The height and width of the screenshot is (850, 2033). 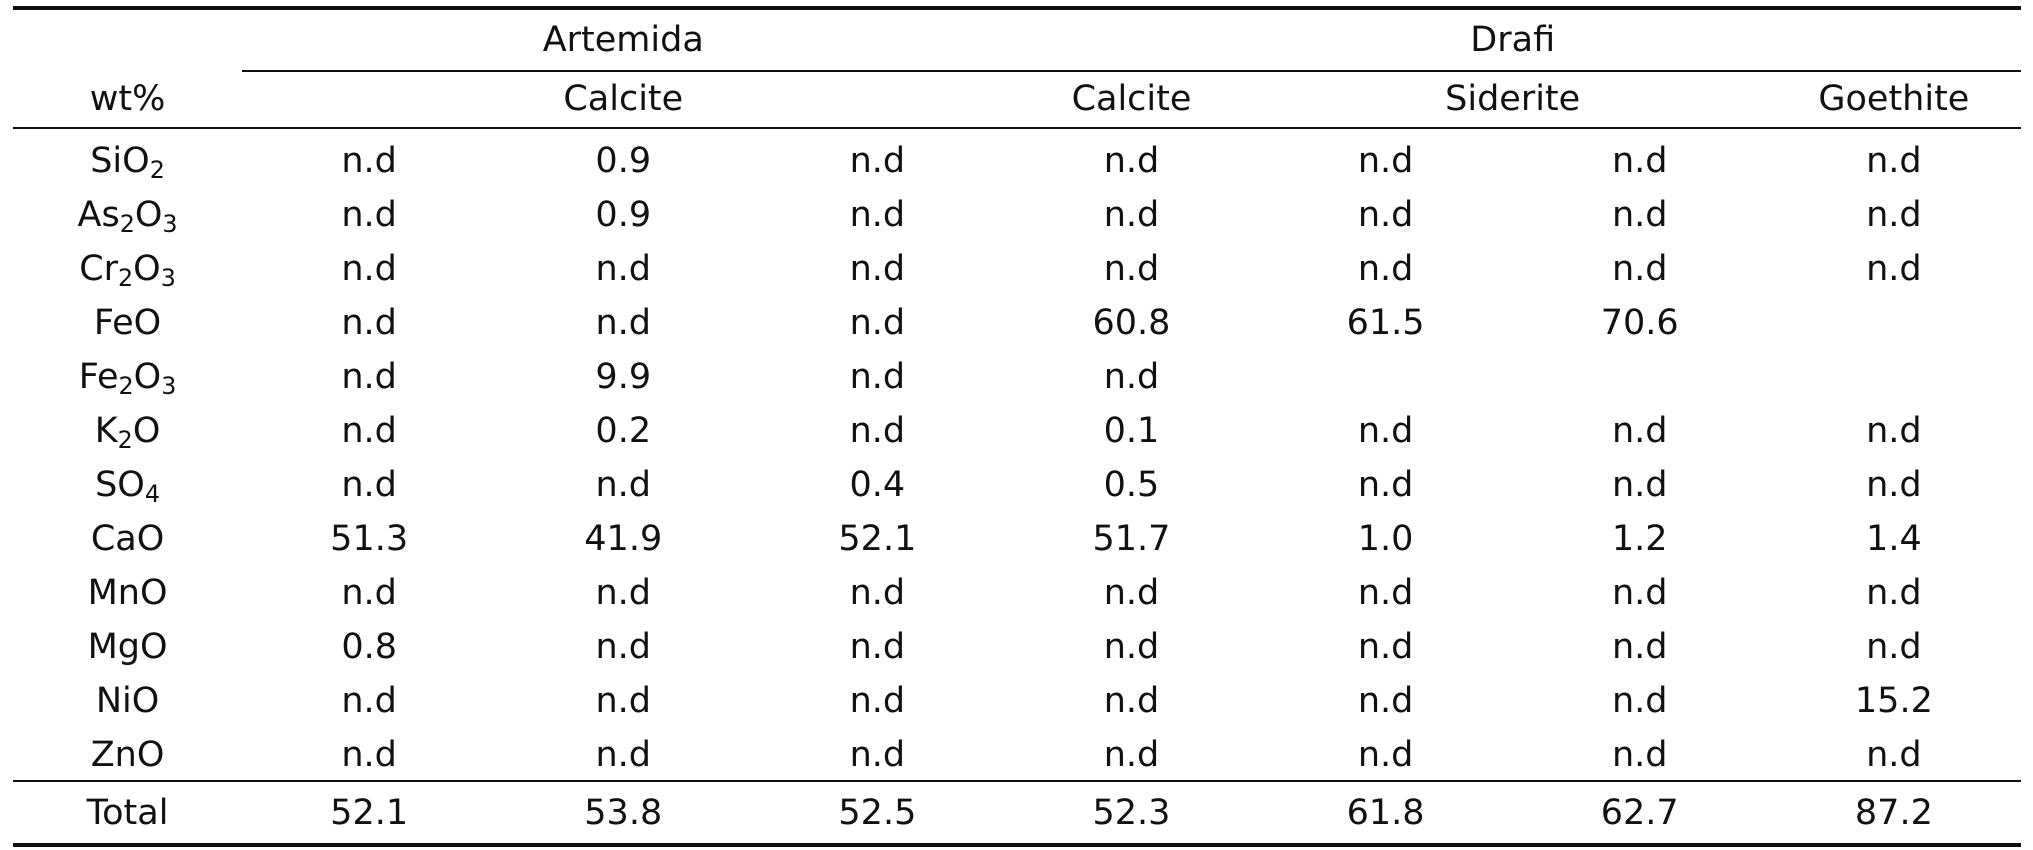 I want to click on total-label: Total, so click(x=127, y=812).